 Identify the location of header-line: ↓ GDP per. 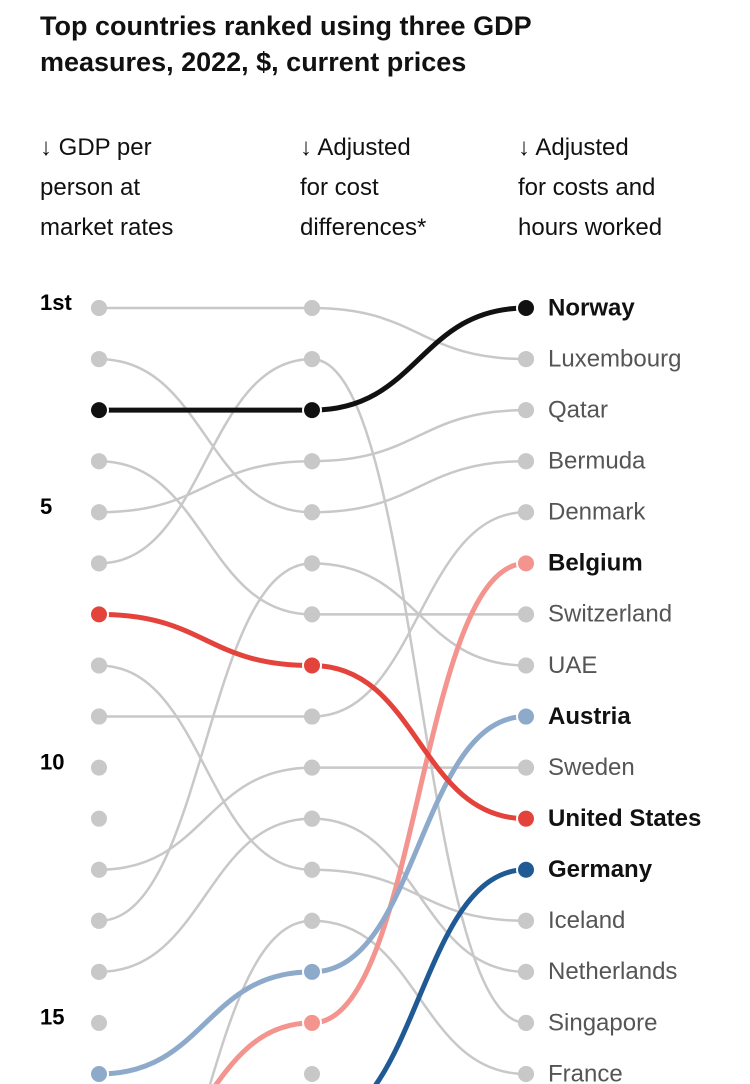
(96, 147).